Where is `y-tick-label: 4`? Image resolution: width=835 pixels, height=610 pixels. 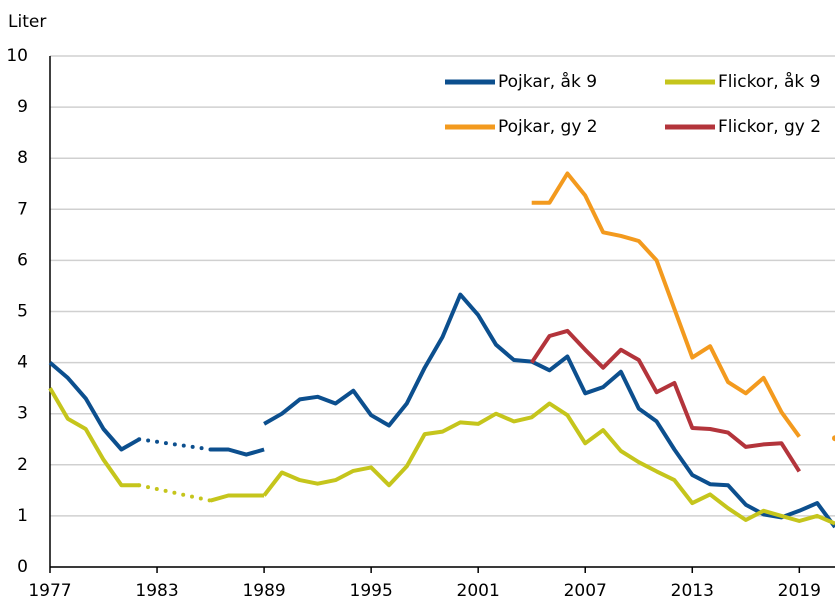 y-tick-label: 4 is located at coordinates (22, 363).